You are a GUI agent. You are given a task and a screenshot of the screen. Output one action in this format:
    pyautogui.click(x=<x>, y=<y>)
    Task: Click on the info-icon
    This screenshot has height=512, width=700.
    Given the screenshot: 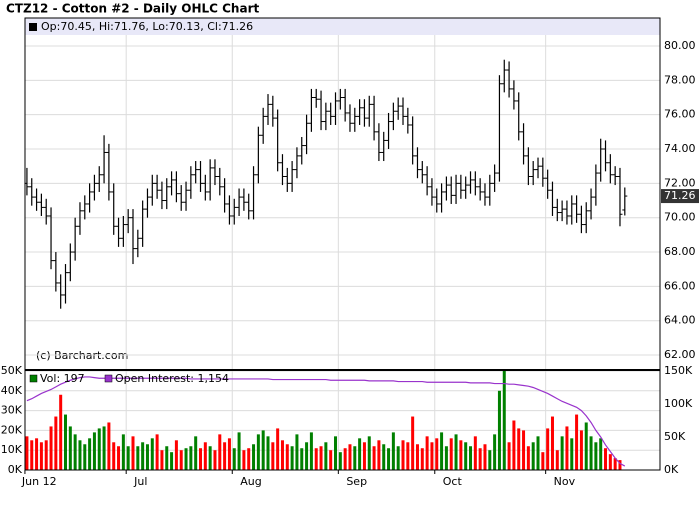 What is the action you would take?
    pyautogui.click(x=33, y=27)
    